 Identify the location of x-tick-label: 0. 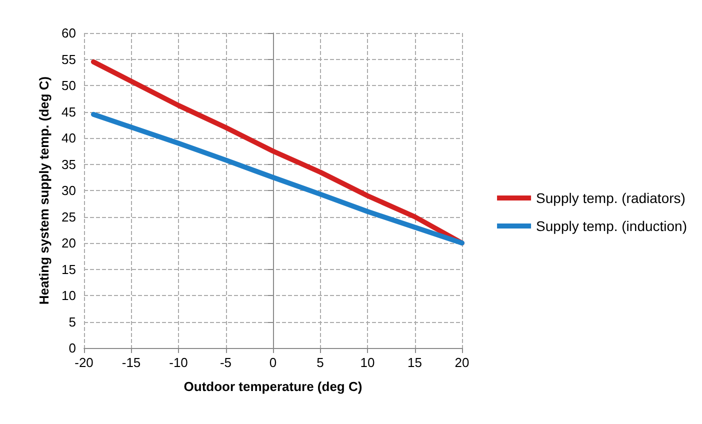
(273, 362).